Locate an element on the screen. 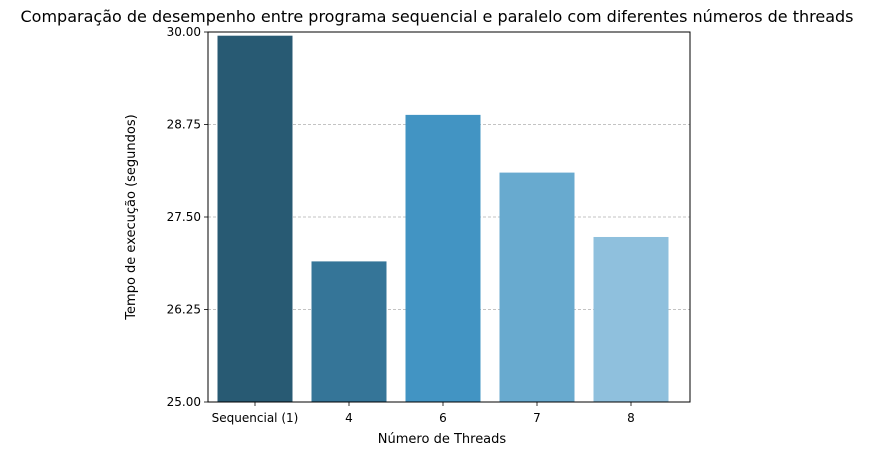 Image resolution: width=884 pixels, height=459 pixels. y-tick-label: 25.00 is located at coordinates (184, 402).